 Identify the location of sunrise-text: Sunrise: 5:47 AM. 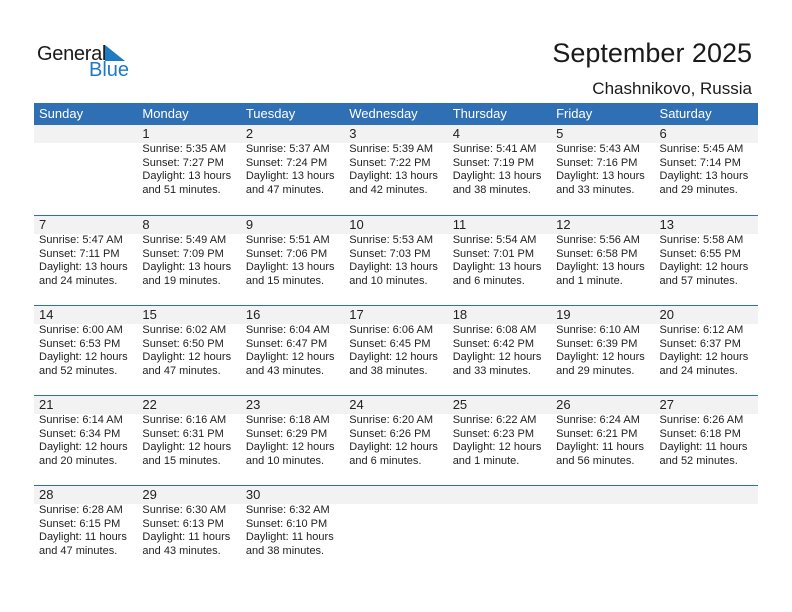
(81, 240).